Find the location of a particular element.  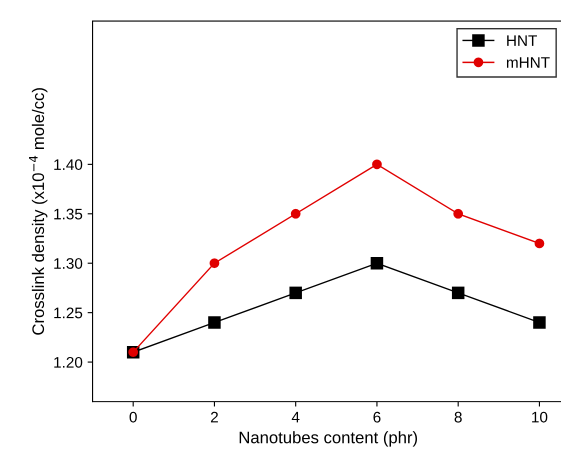

y-tick-label: 1.25 is located at coordinates (68, 313).